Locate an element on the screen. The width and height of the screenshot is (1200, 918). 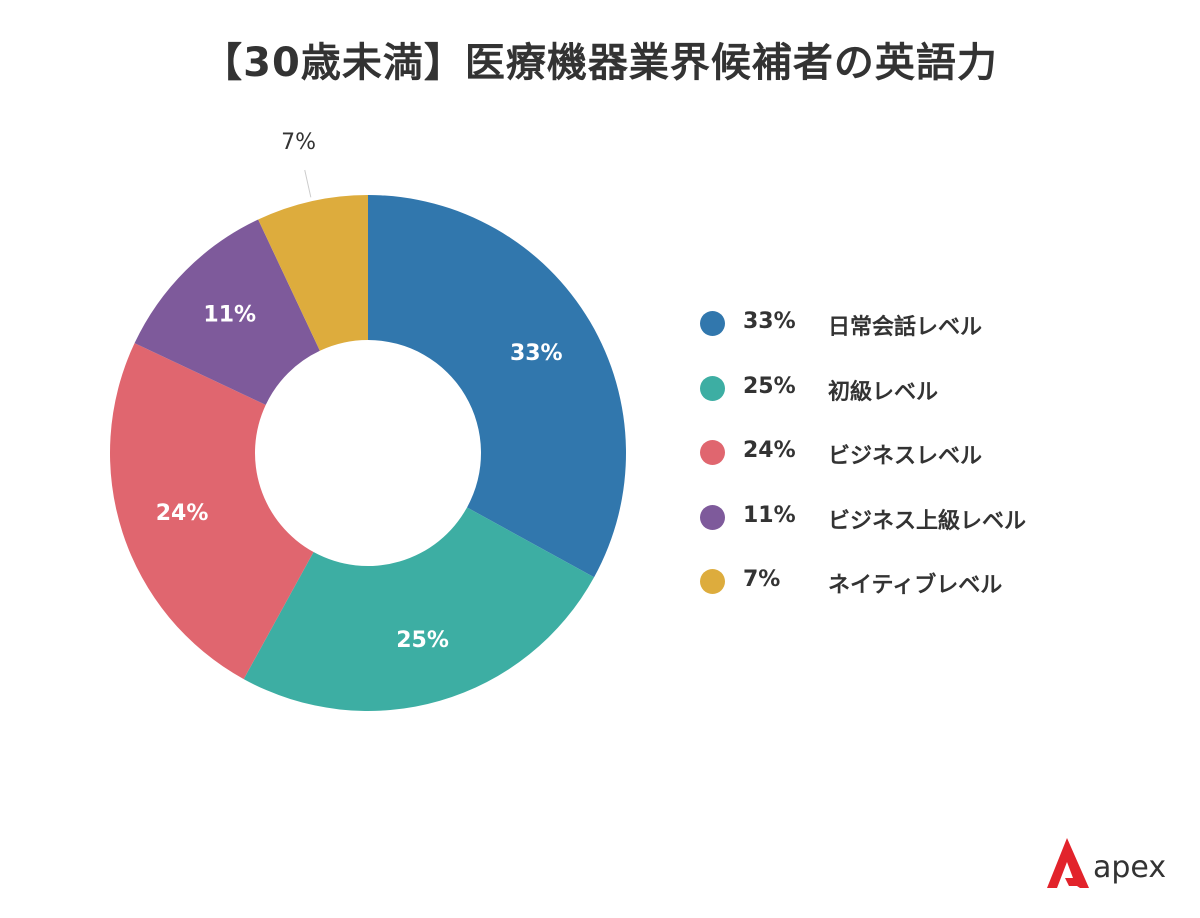
legend-percent-0: 33% is located at coordinates (769, 321).